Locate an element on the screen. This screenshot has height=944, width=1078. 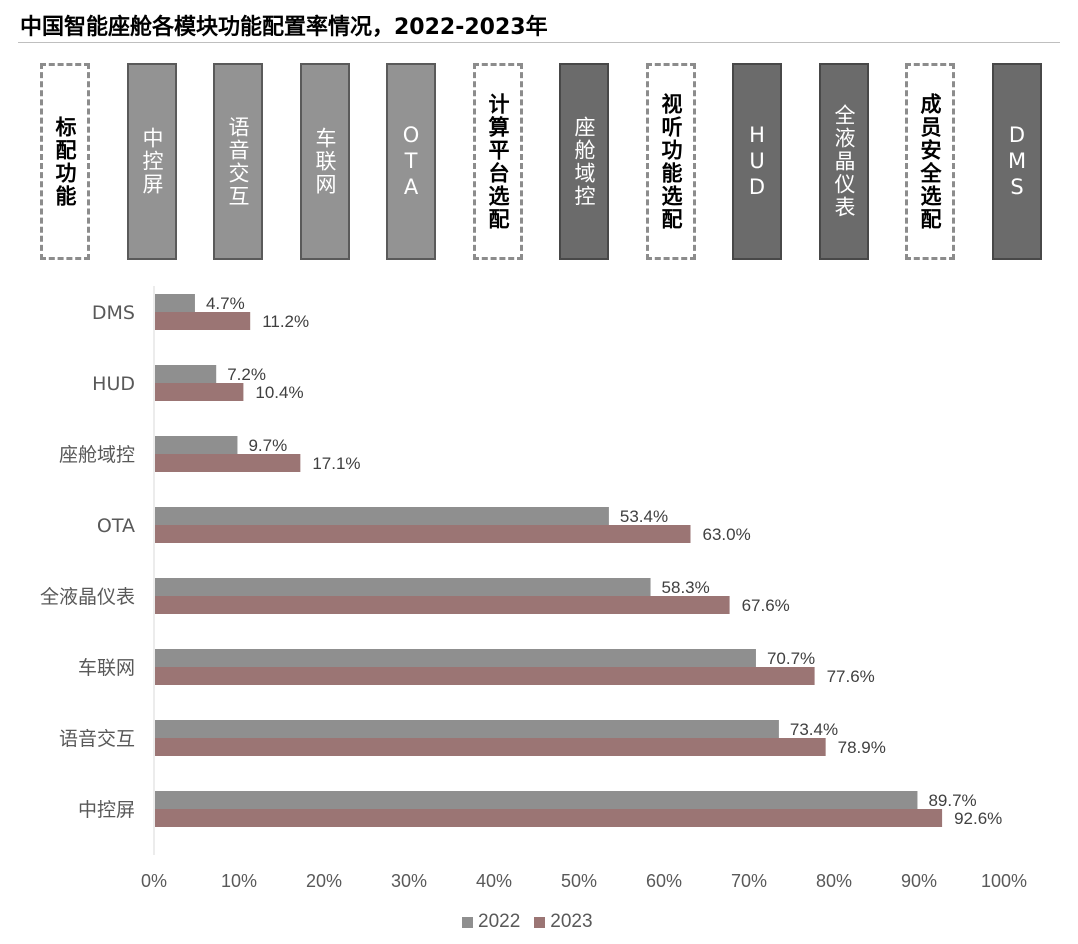
value-label-2023: 77.6% is located at coordinates (851, 676).